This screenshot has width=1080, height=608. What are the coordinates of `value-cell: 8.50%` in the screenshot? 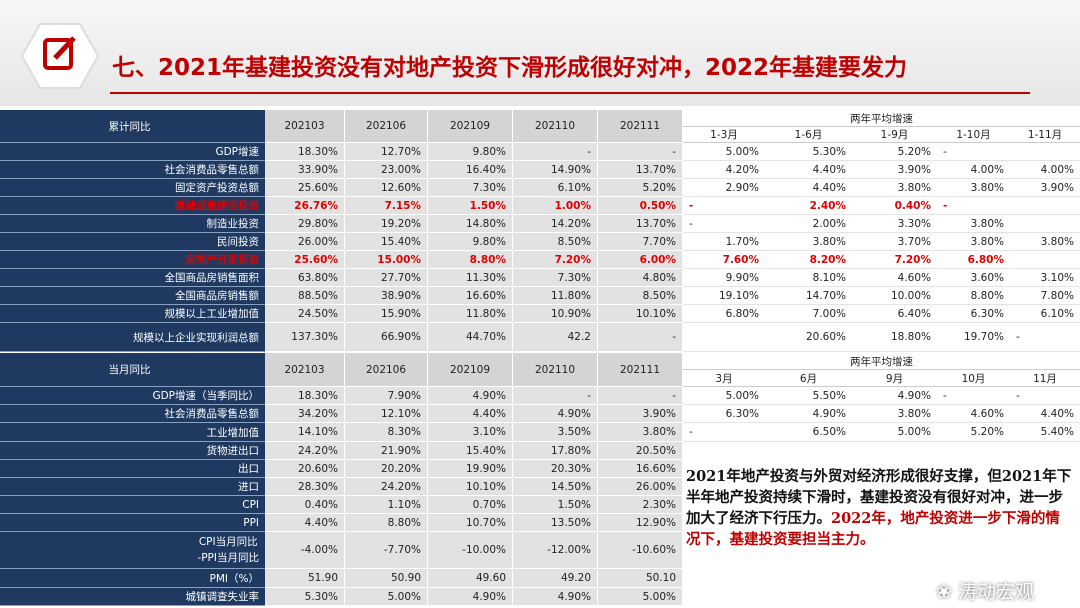 It's located at (555, 242).